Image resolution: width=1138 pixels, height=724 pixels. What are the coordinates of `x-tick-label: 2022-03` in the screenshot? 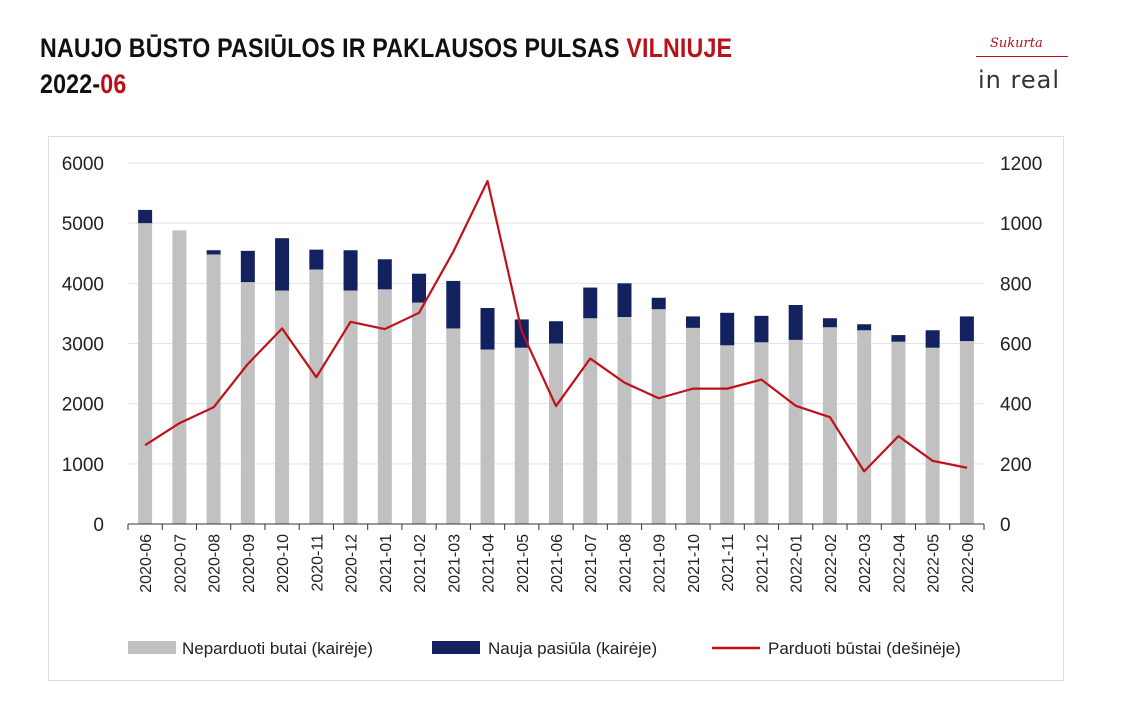 It's located at (865, 563).